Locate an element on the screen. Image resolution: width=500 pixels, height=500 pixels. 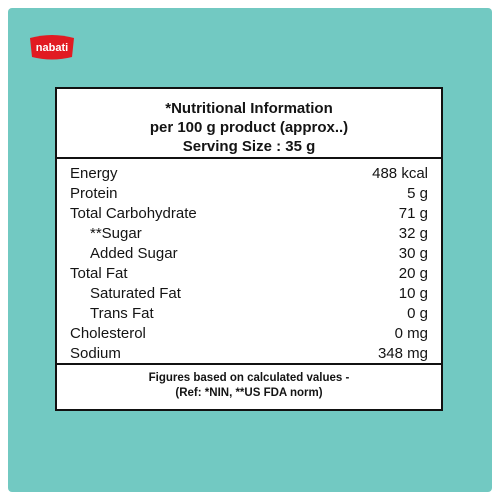
nutrient-value: 5 g is located at coordinates (417, 193).